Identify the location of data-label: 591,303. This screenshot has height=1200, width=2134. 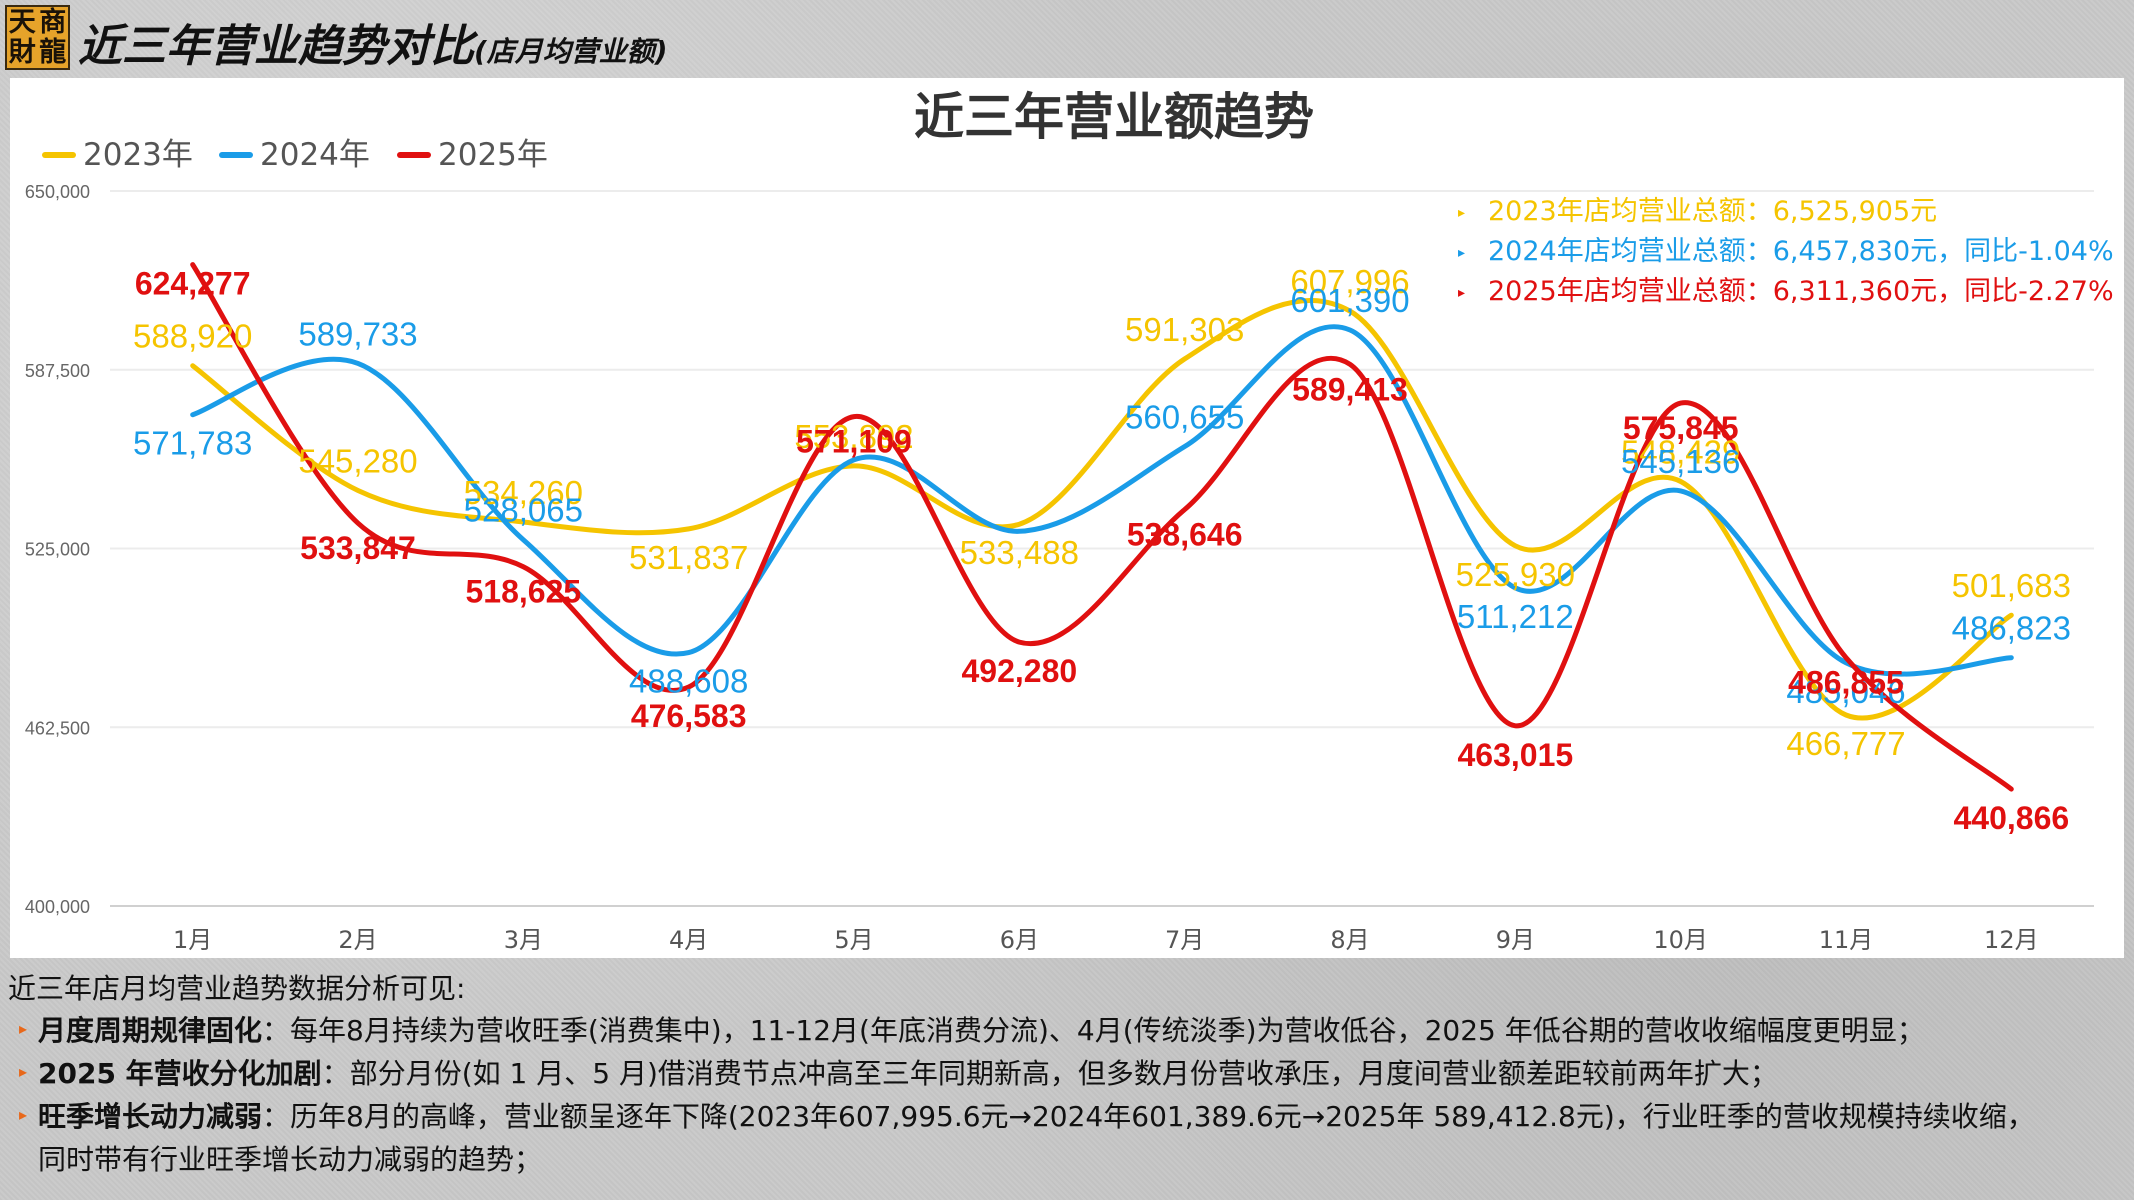
(1184, 329).